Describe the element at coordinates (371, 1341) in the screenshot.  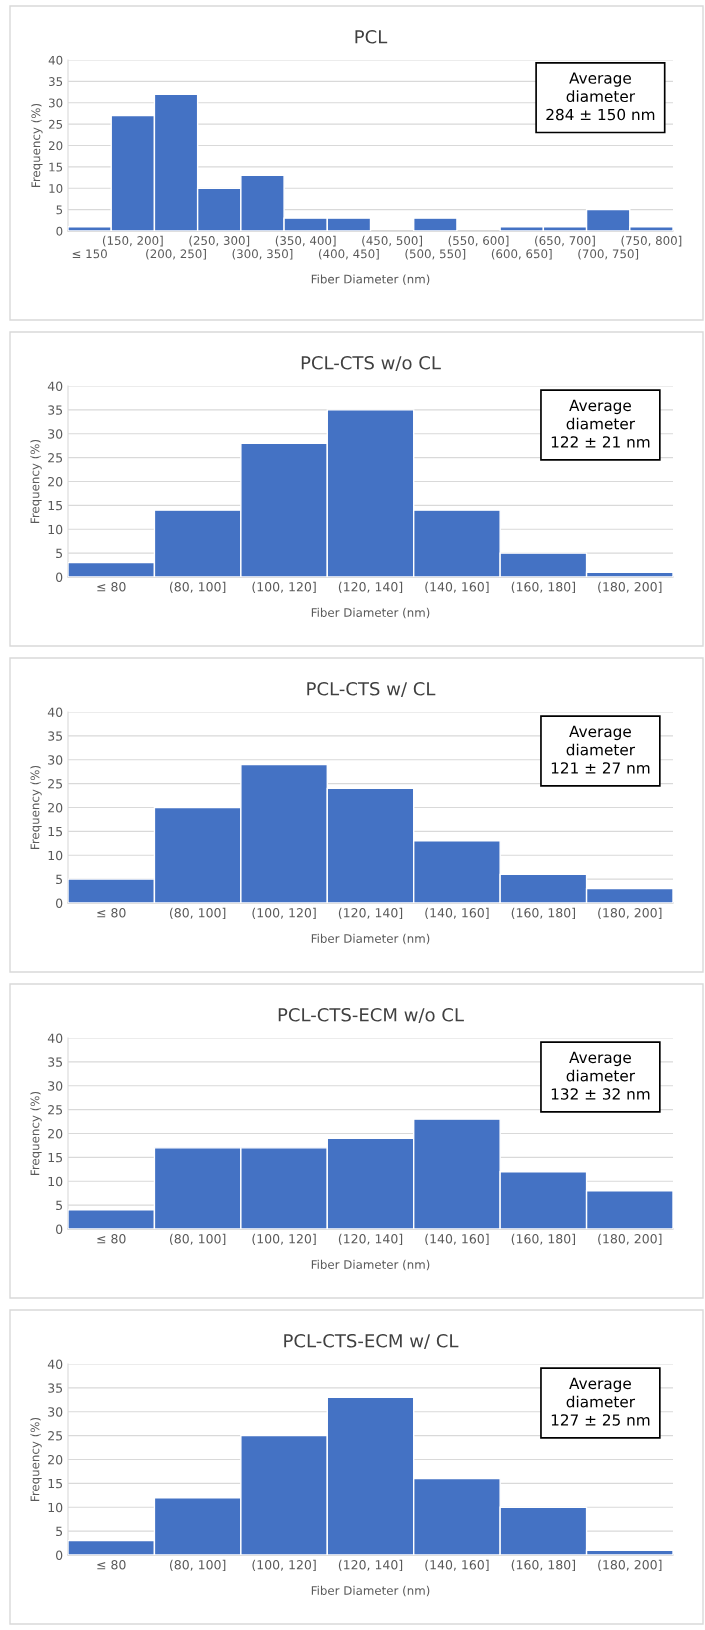
I see `chart-title: PCL-CTS-ECM w/ CL` at that location.